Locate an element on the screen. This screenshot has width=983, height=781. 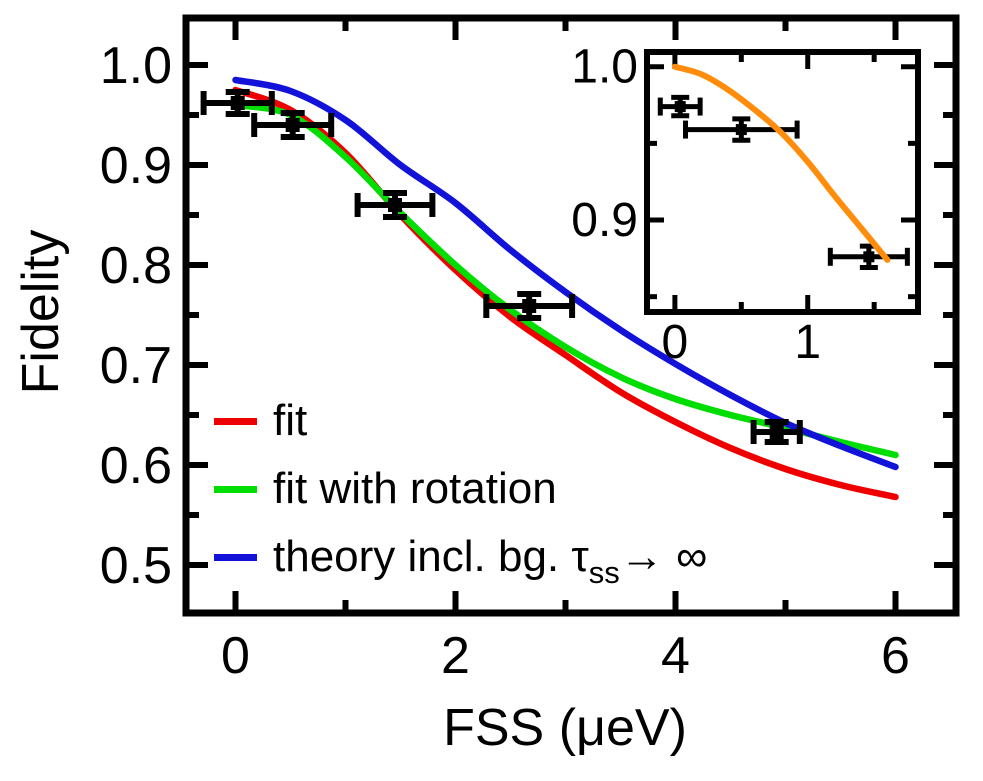
main-x-tick-label: 2 is located at coordinates (455, 656).